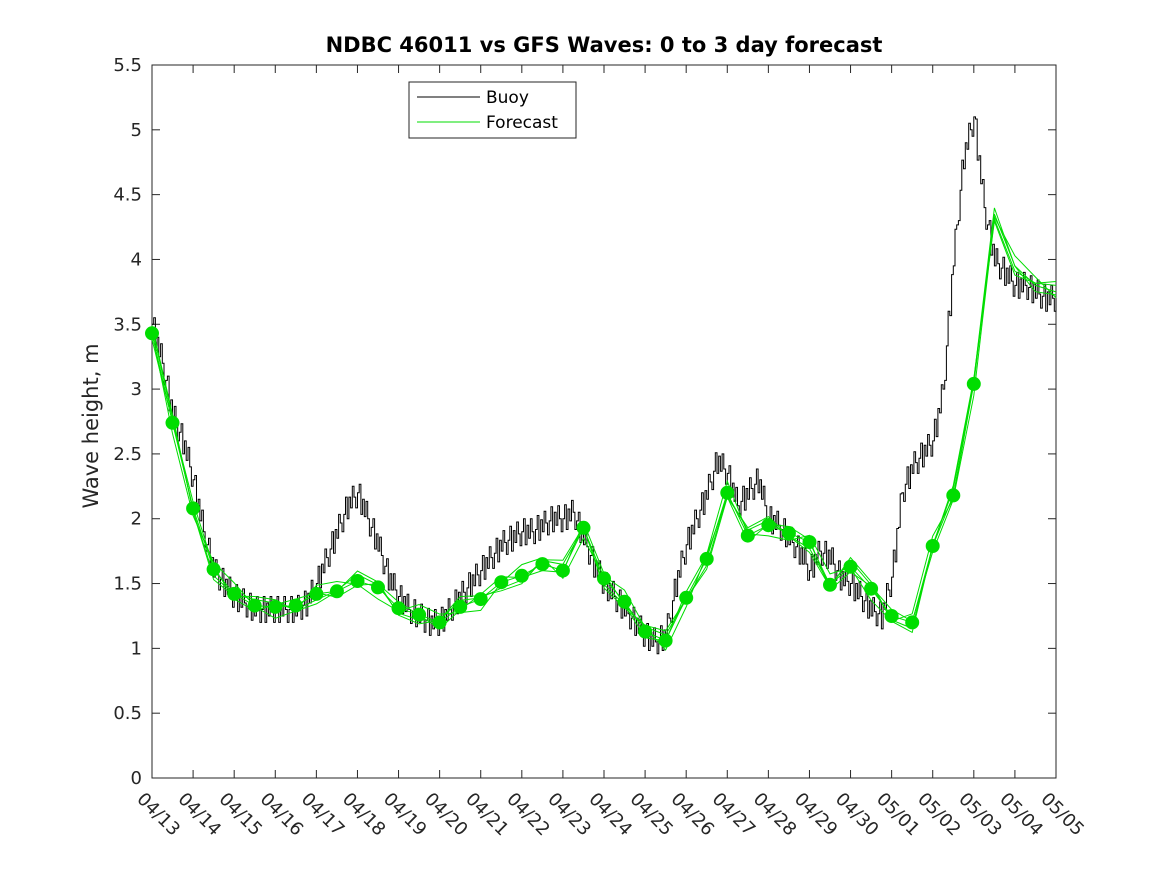  I want to click on y-tick-label: 5.5, so click(127, 65).